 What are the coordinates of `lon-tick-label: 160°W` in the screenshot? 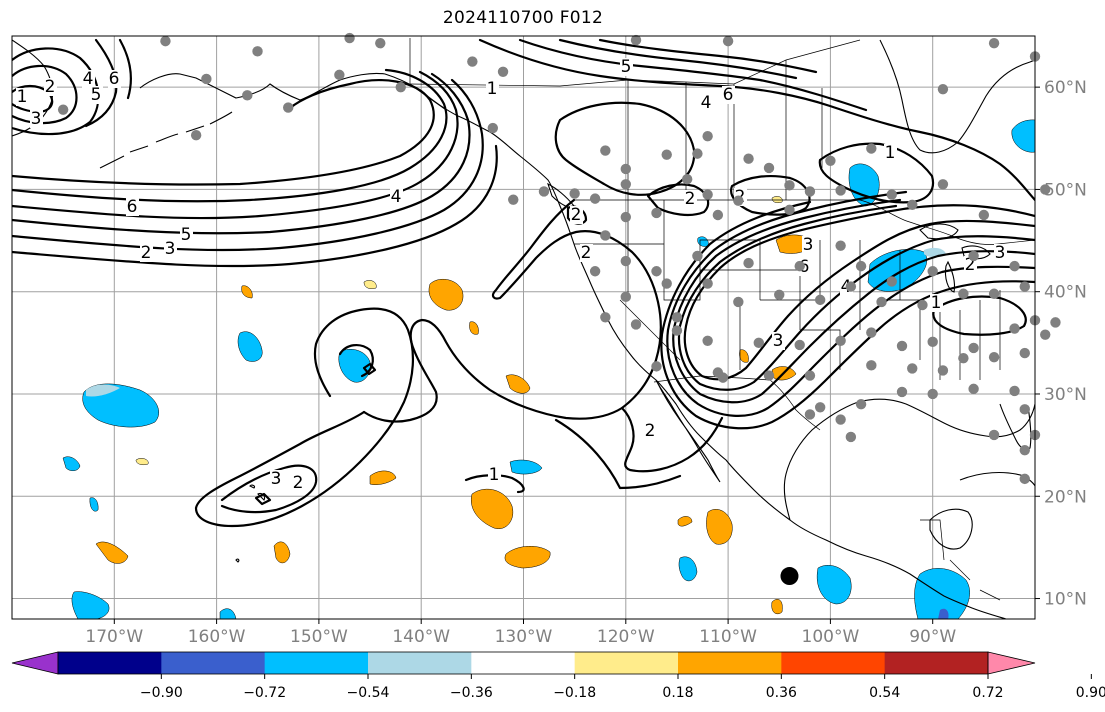 It's located at (217, 637).